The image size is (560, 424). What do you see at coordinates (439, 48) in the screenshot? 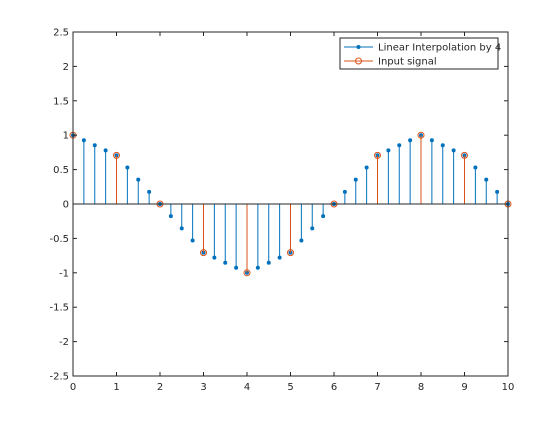
I see `legend-label-interp: Linear Interpolation by 4` at bounding box center [439, 48].